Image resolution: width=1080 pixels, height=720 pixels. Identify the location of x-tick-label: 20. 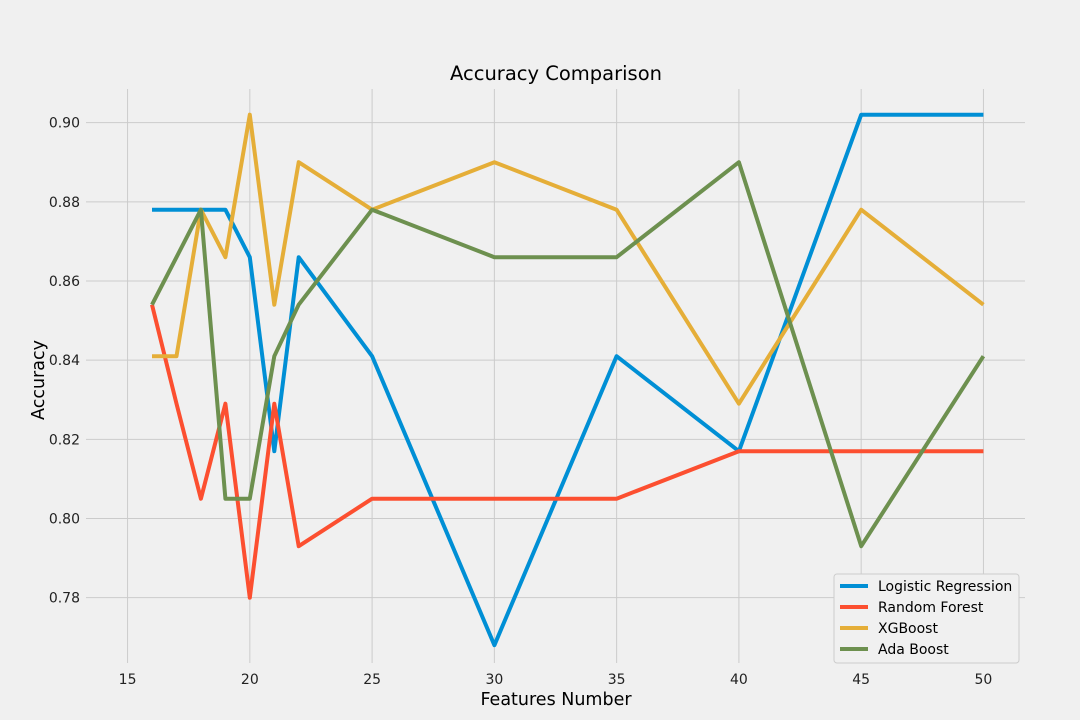
(250, 680).